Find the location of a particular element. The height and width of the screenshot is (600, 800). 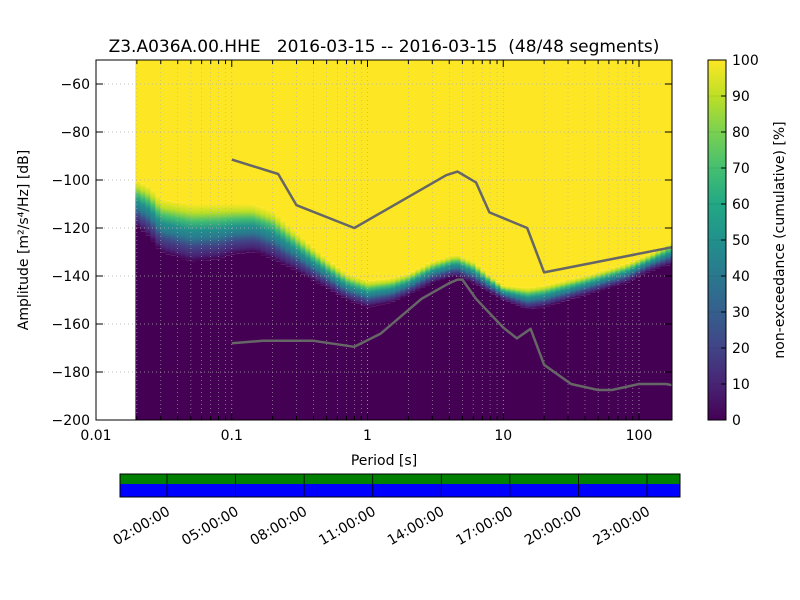

y-tick-label: −160 is located at coordinates (71, 325).